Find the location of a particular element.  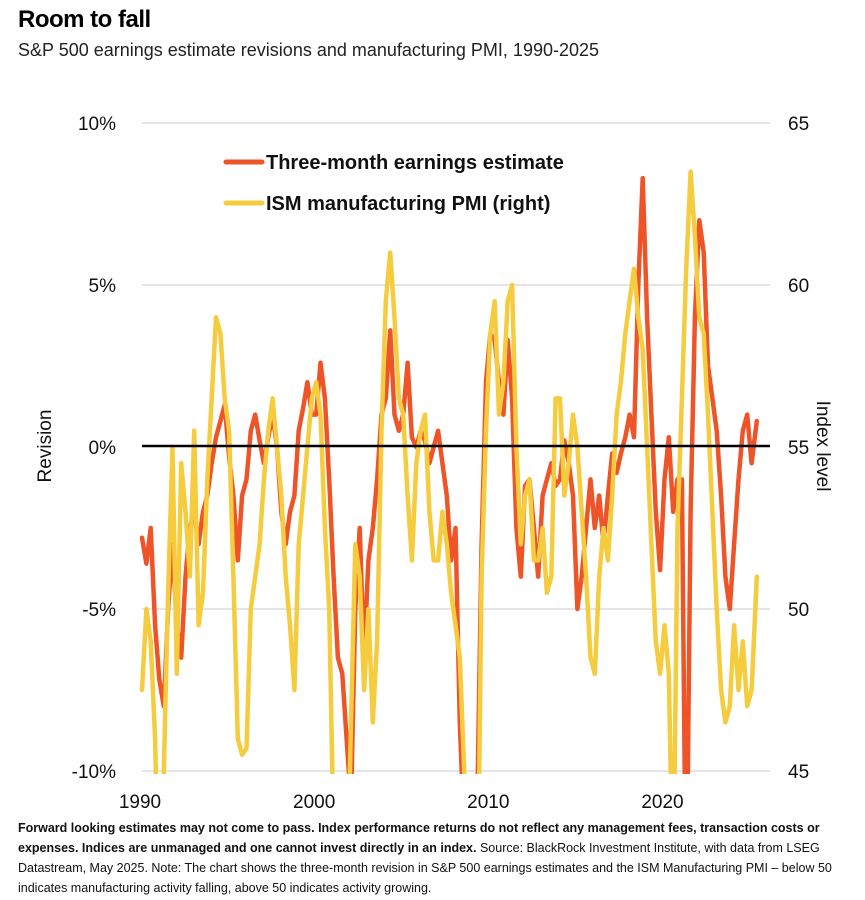

y2-tick-label: 45 is located at coordinates (798, 772).